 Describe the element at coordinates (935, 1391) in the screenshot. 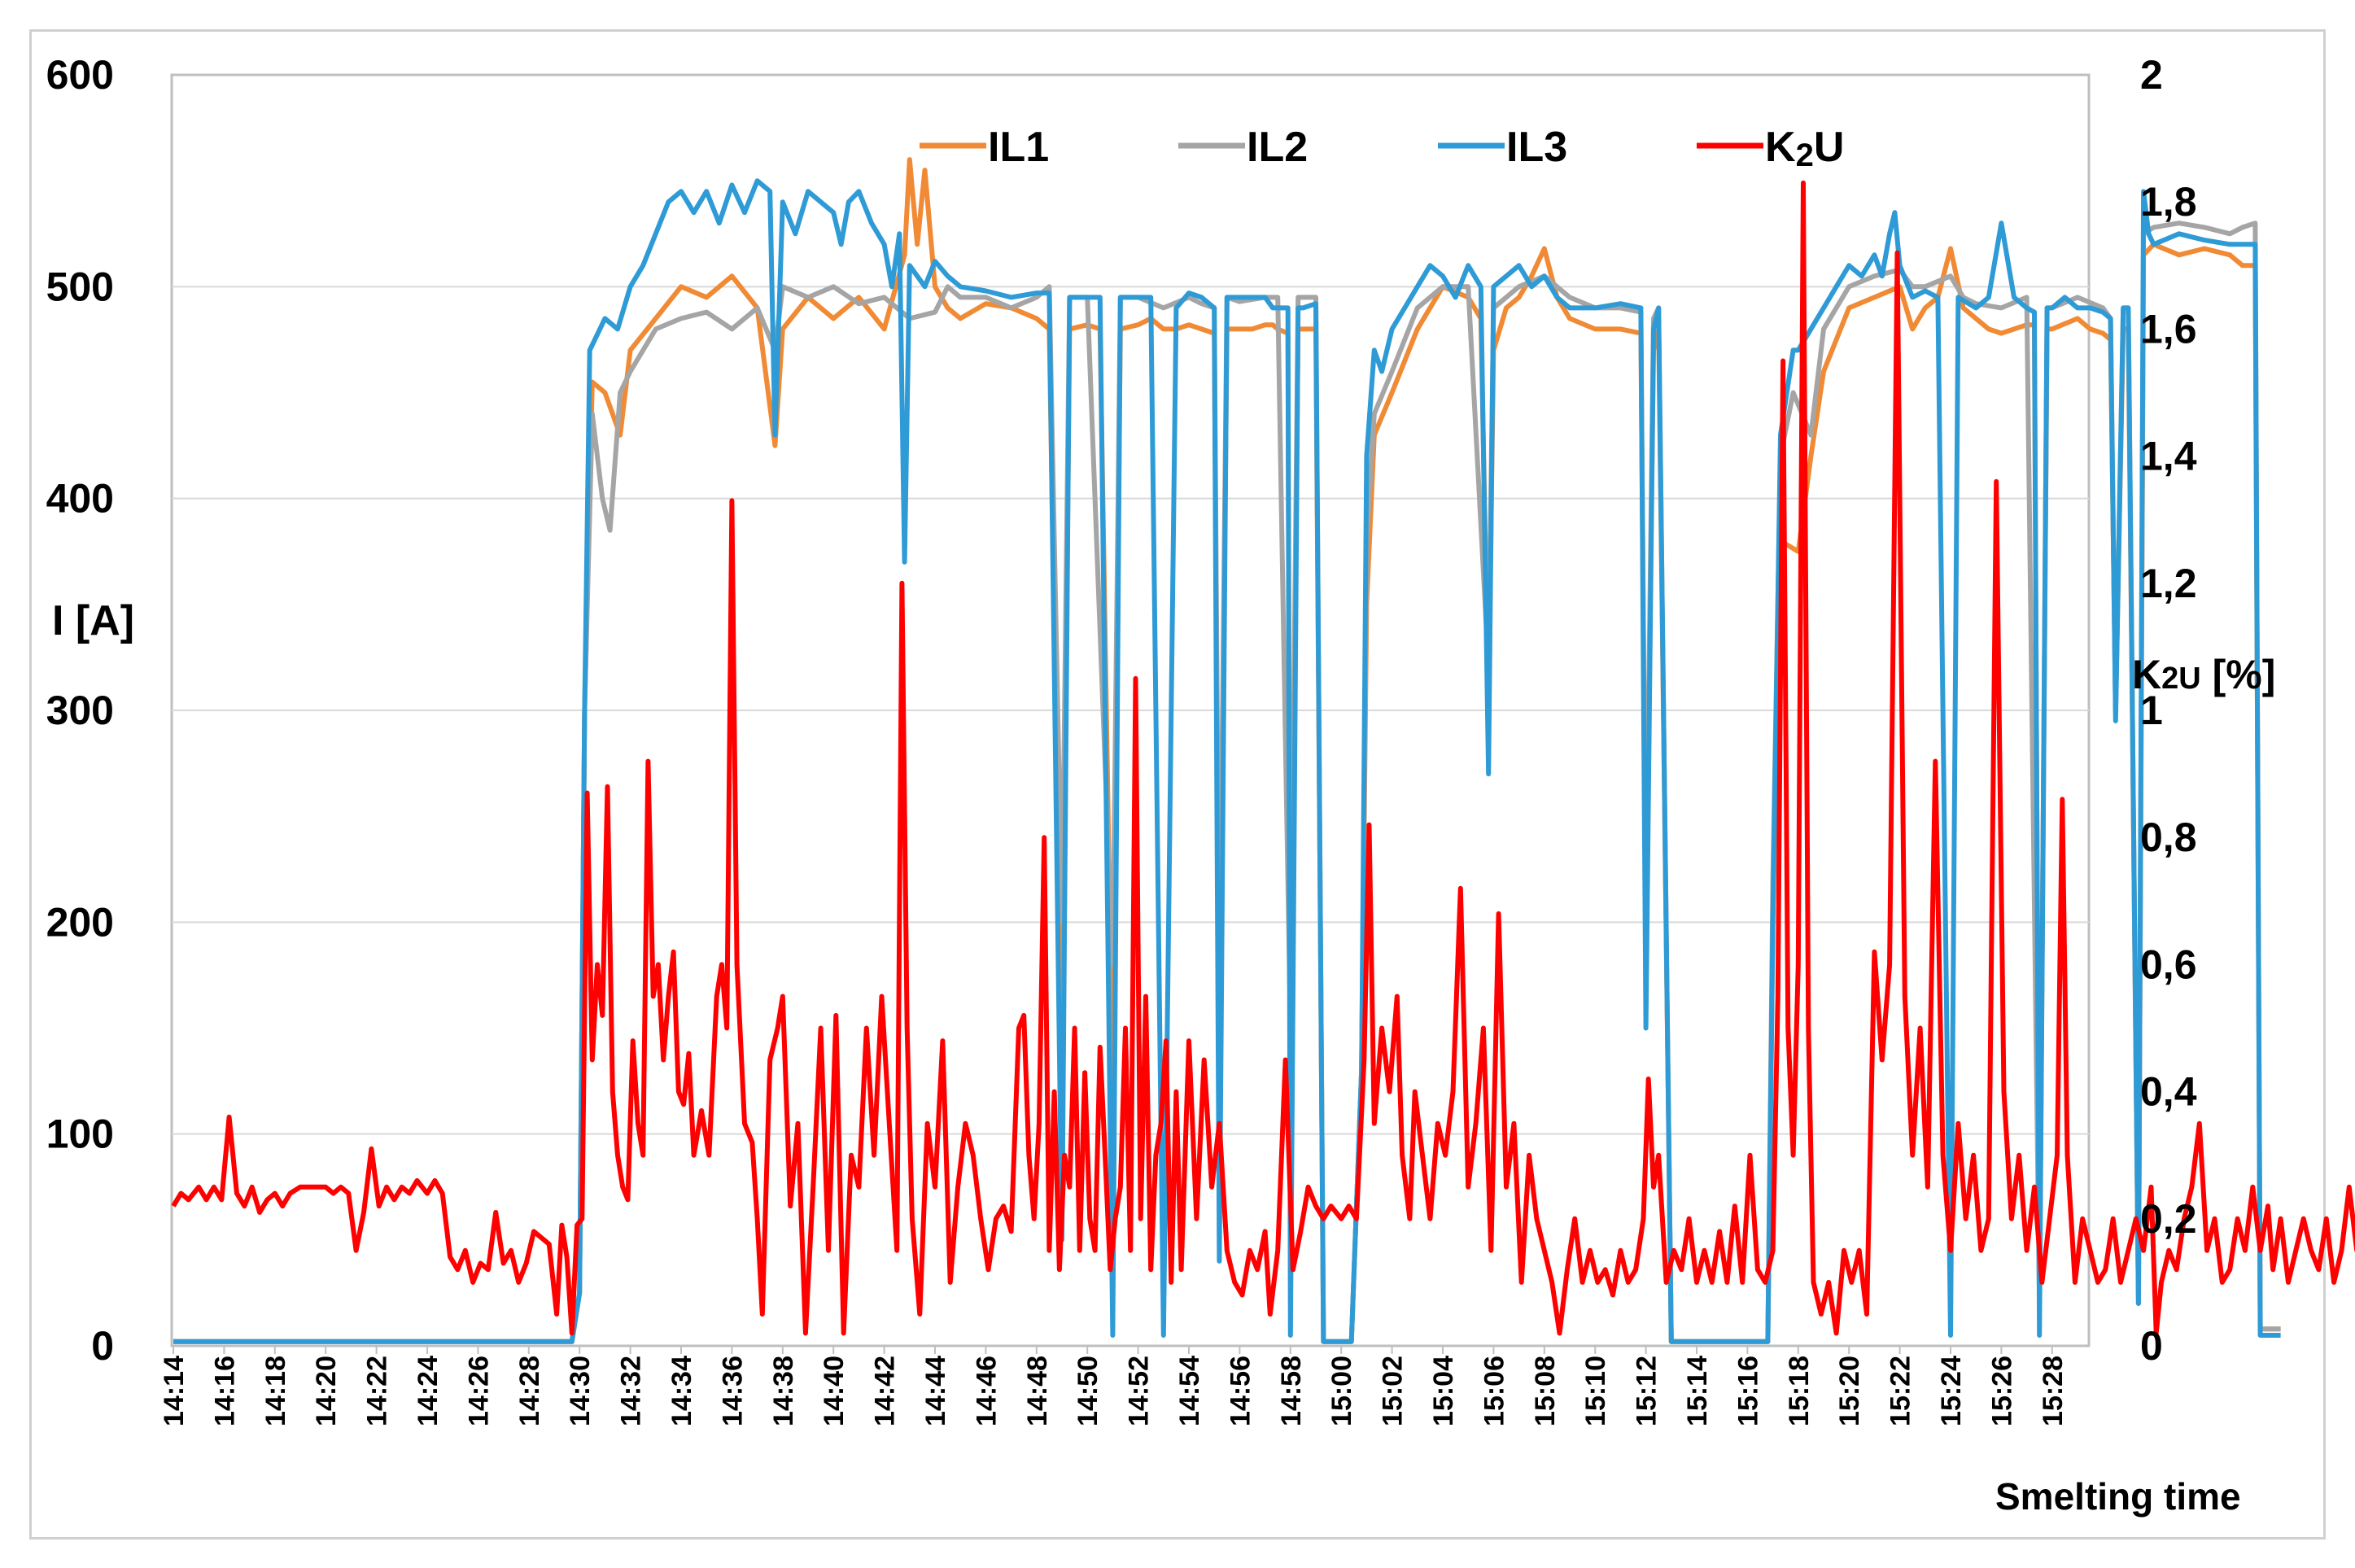

I see `x-tick-label: 14:44` at that location.